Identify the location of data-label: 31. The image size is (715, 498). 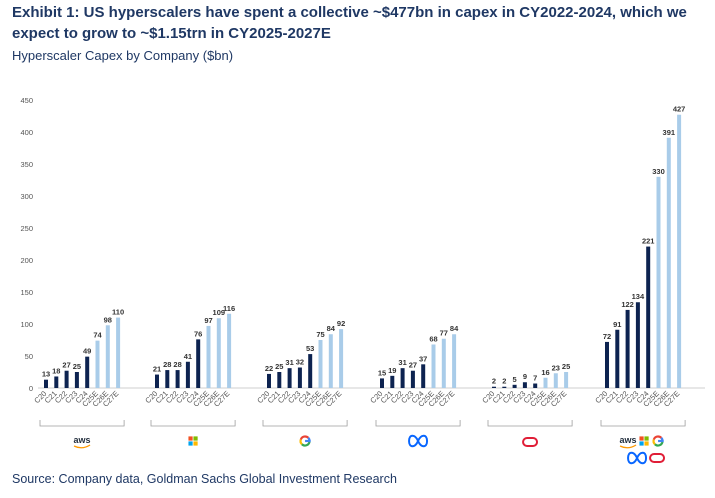
(402, 362).